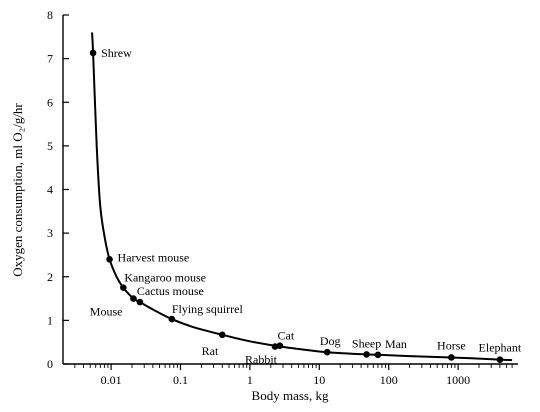 This screenshot has width=540, height=412. Describe the element at coordinates (154, 257) in the screenshot. I see `data-point-label: Harvest mouse` at that location.